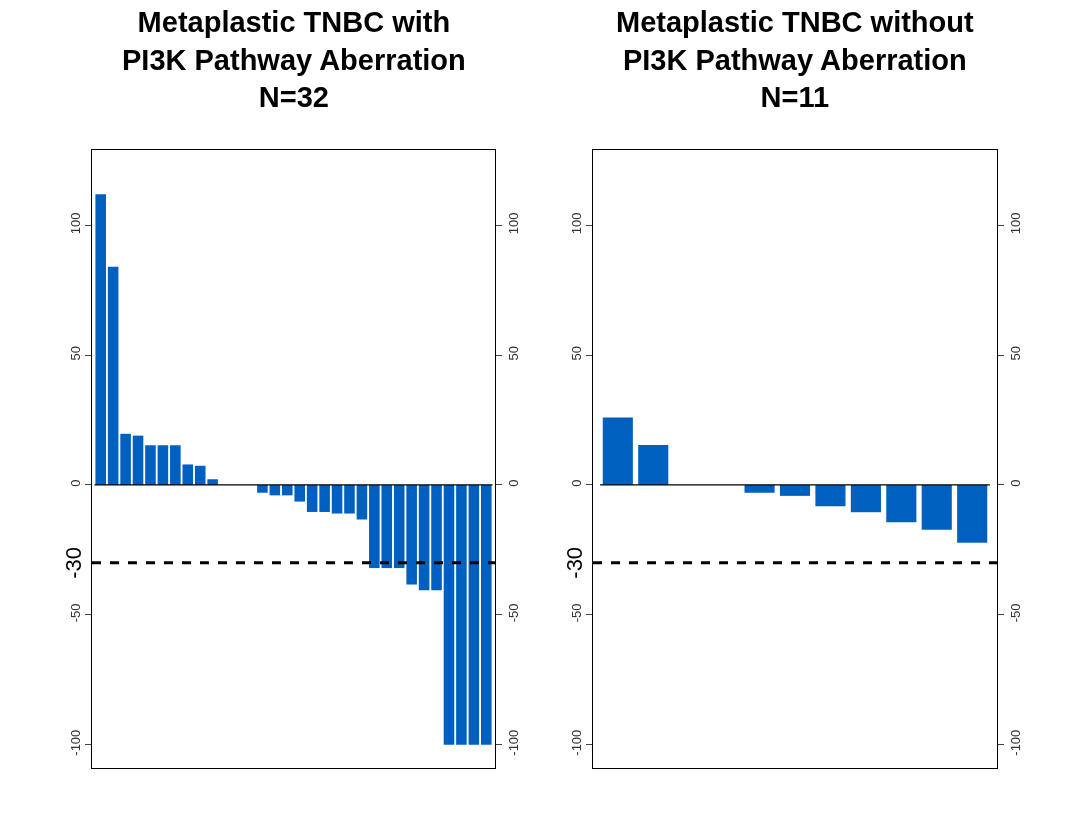 The width and height of the screenshot is (1074, 814). I want to click on chart-title: Metaplastic TNBC with PI3K Pathway Aberration N=32, so click(294, 60).